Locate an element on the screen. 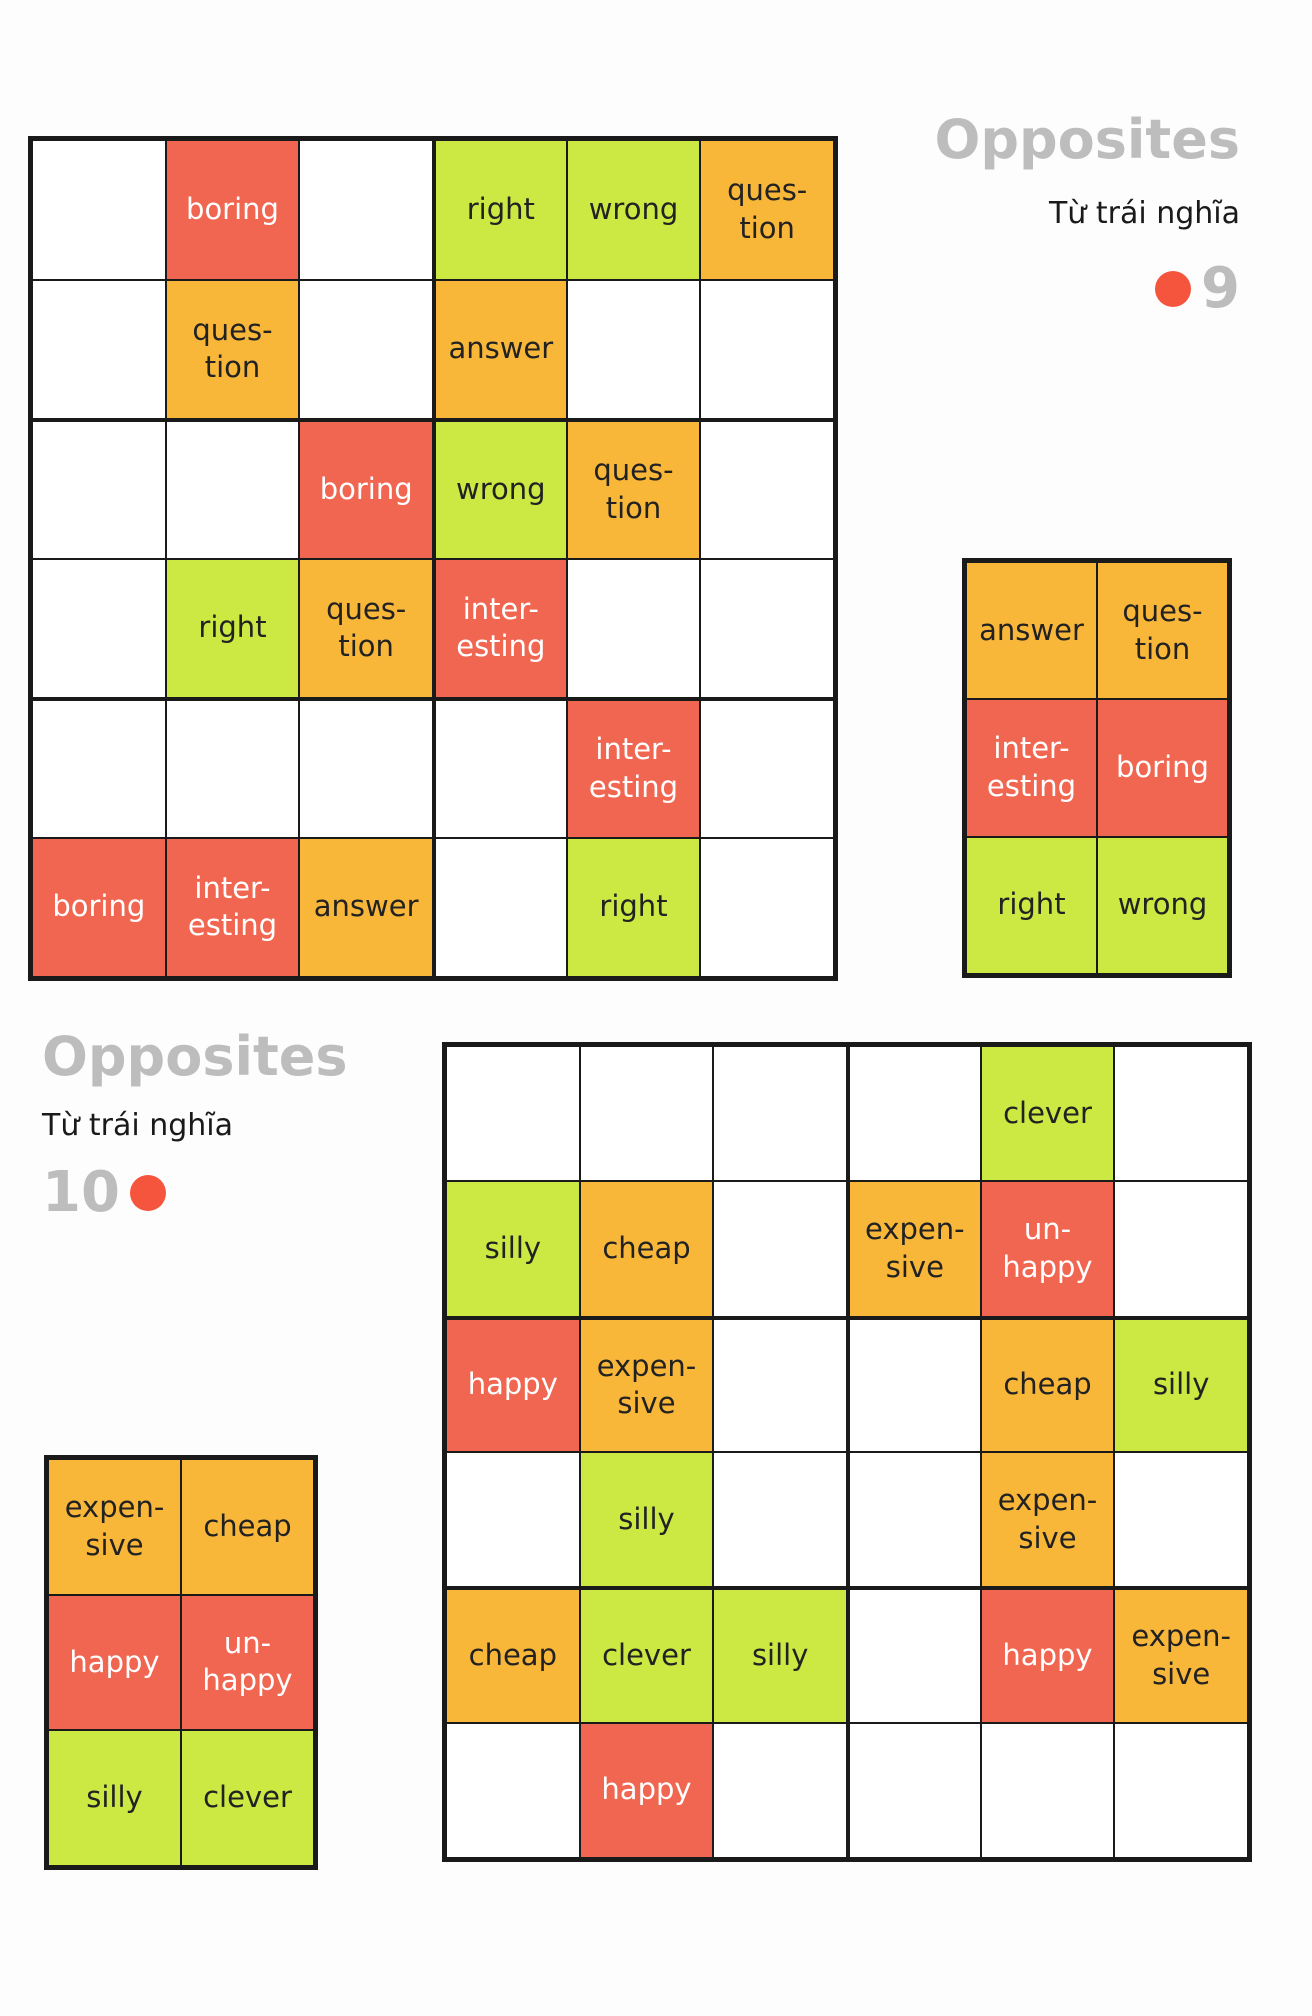  puzzle-10-grid-cell-r4c4 is located at coordinates (915, 1519).